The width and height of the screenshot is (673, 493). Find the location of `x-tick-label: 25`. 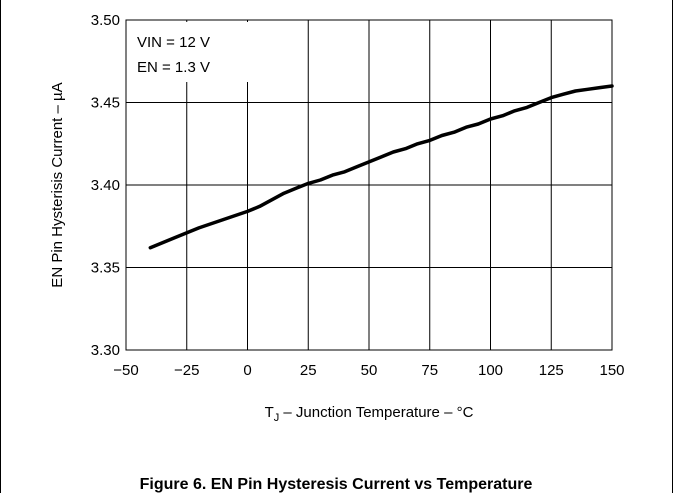

x-tick-label: 25 is located at coordinates (308, 370).